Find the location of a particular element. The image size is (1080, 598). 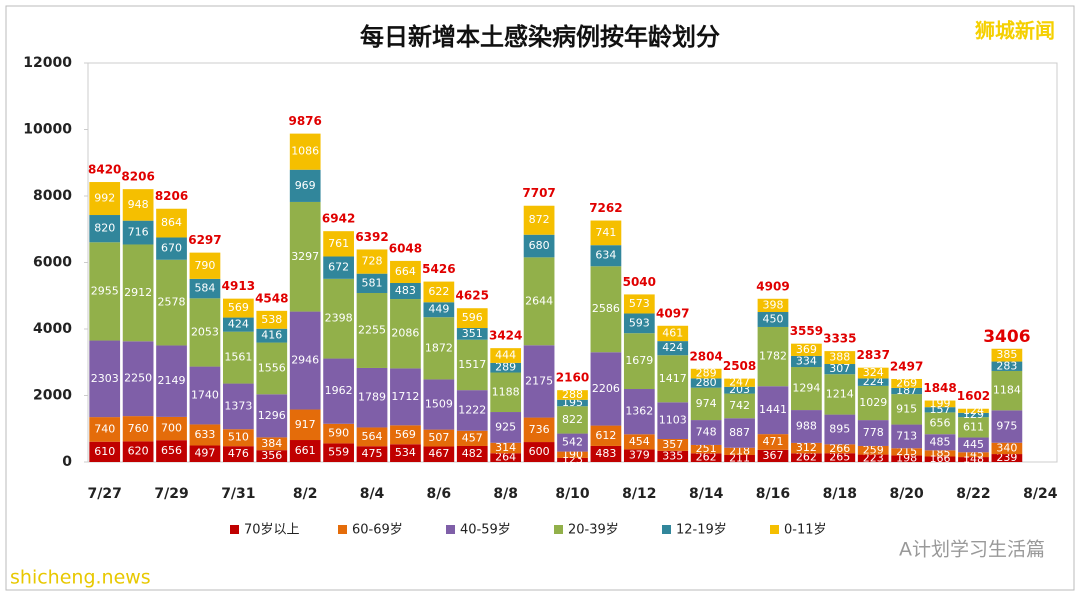

segment-label: 1712 is located at coordinates (405, 396).